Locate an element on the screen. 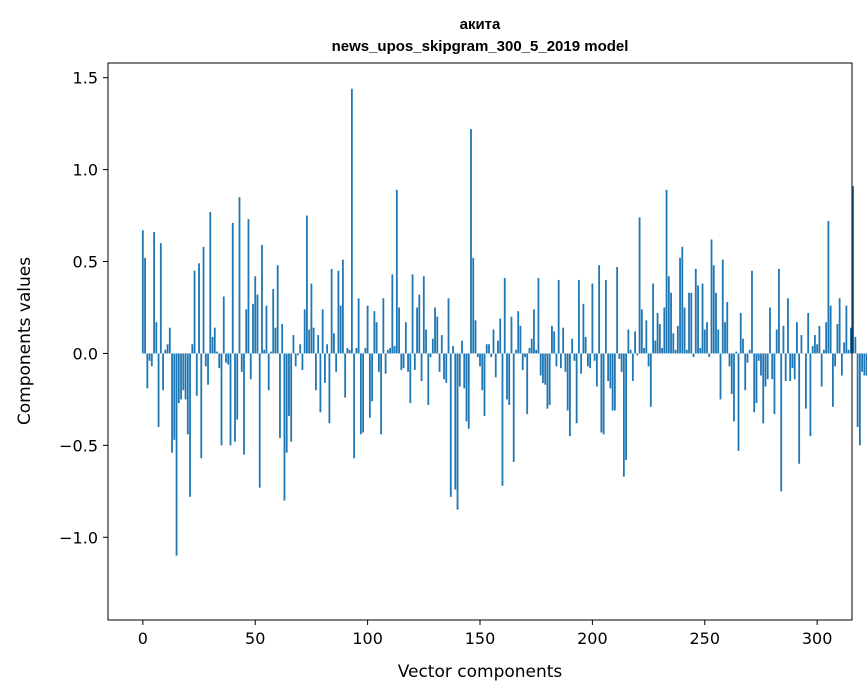 The height and width of the screenshot is (696, 867). y-tick-label: −0.5 is located at coordinates (78, 445).